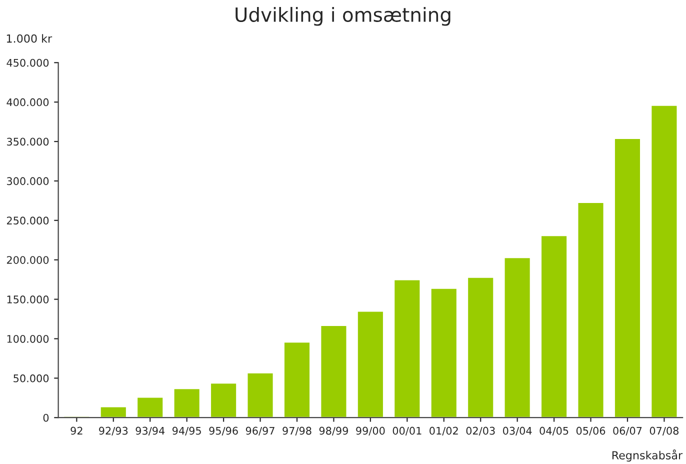 This screenshot has width=686, height=464. I want to click on y-tick-label: 200.000, so click(27, 260).